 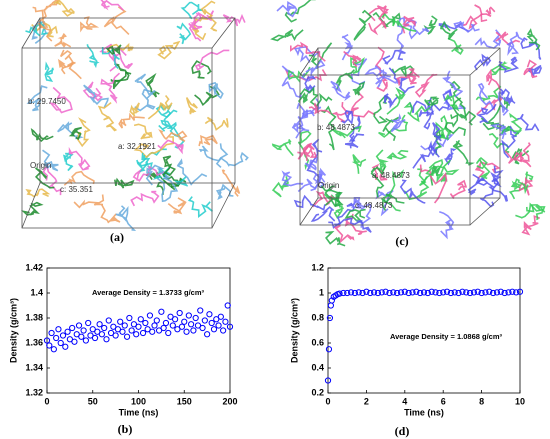 I want to click on cube-c, so click(x=400, y=136).